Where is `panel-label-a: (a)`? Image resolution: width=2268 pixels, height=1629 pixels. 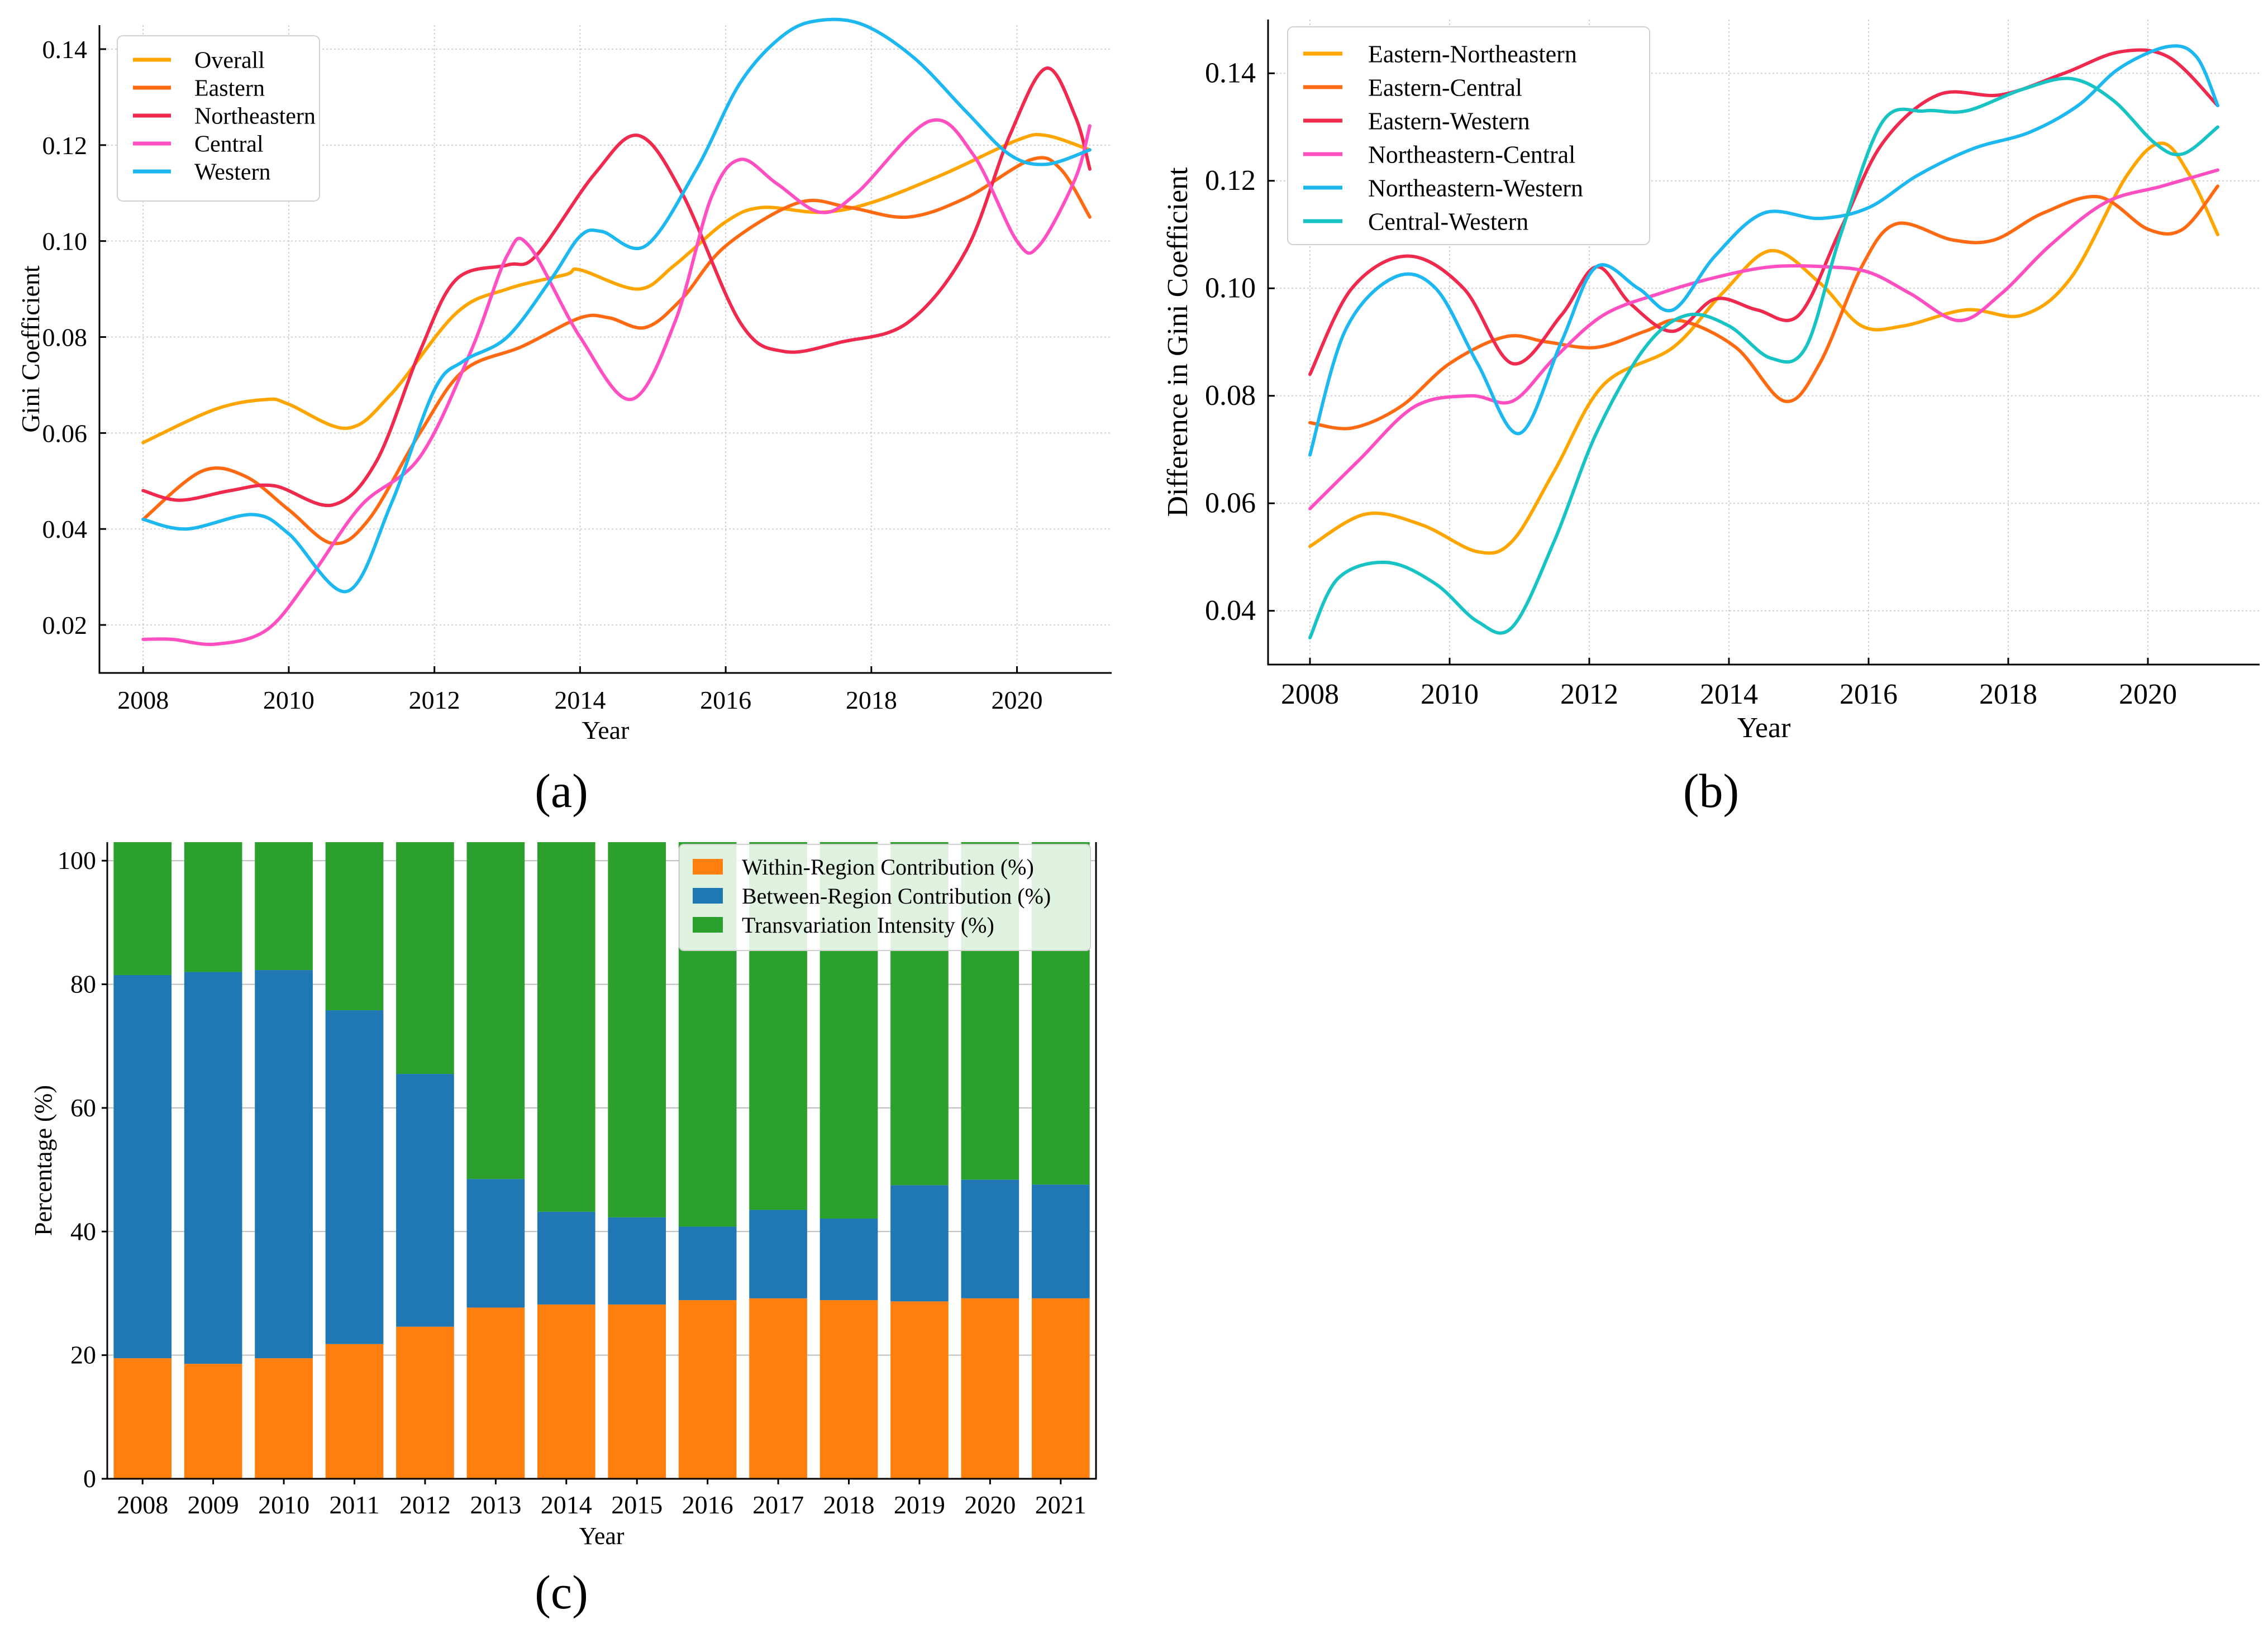 panel-label-a: (a) is located at coordinates (561, 791).